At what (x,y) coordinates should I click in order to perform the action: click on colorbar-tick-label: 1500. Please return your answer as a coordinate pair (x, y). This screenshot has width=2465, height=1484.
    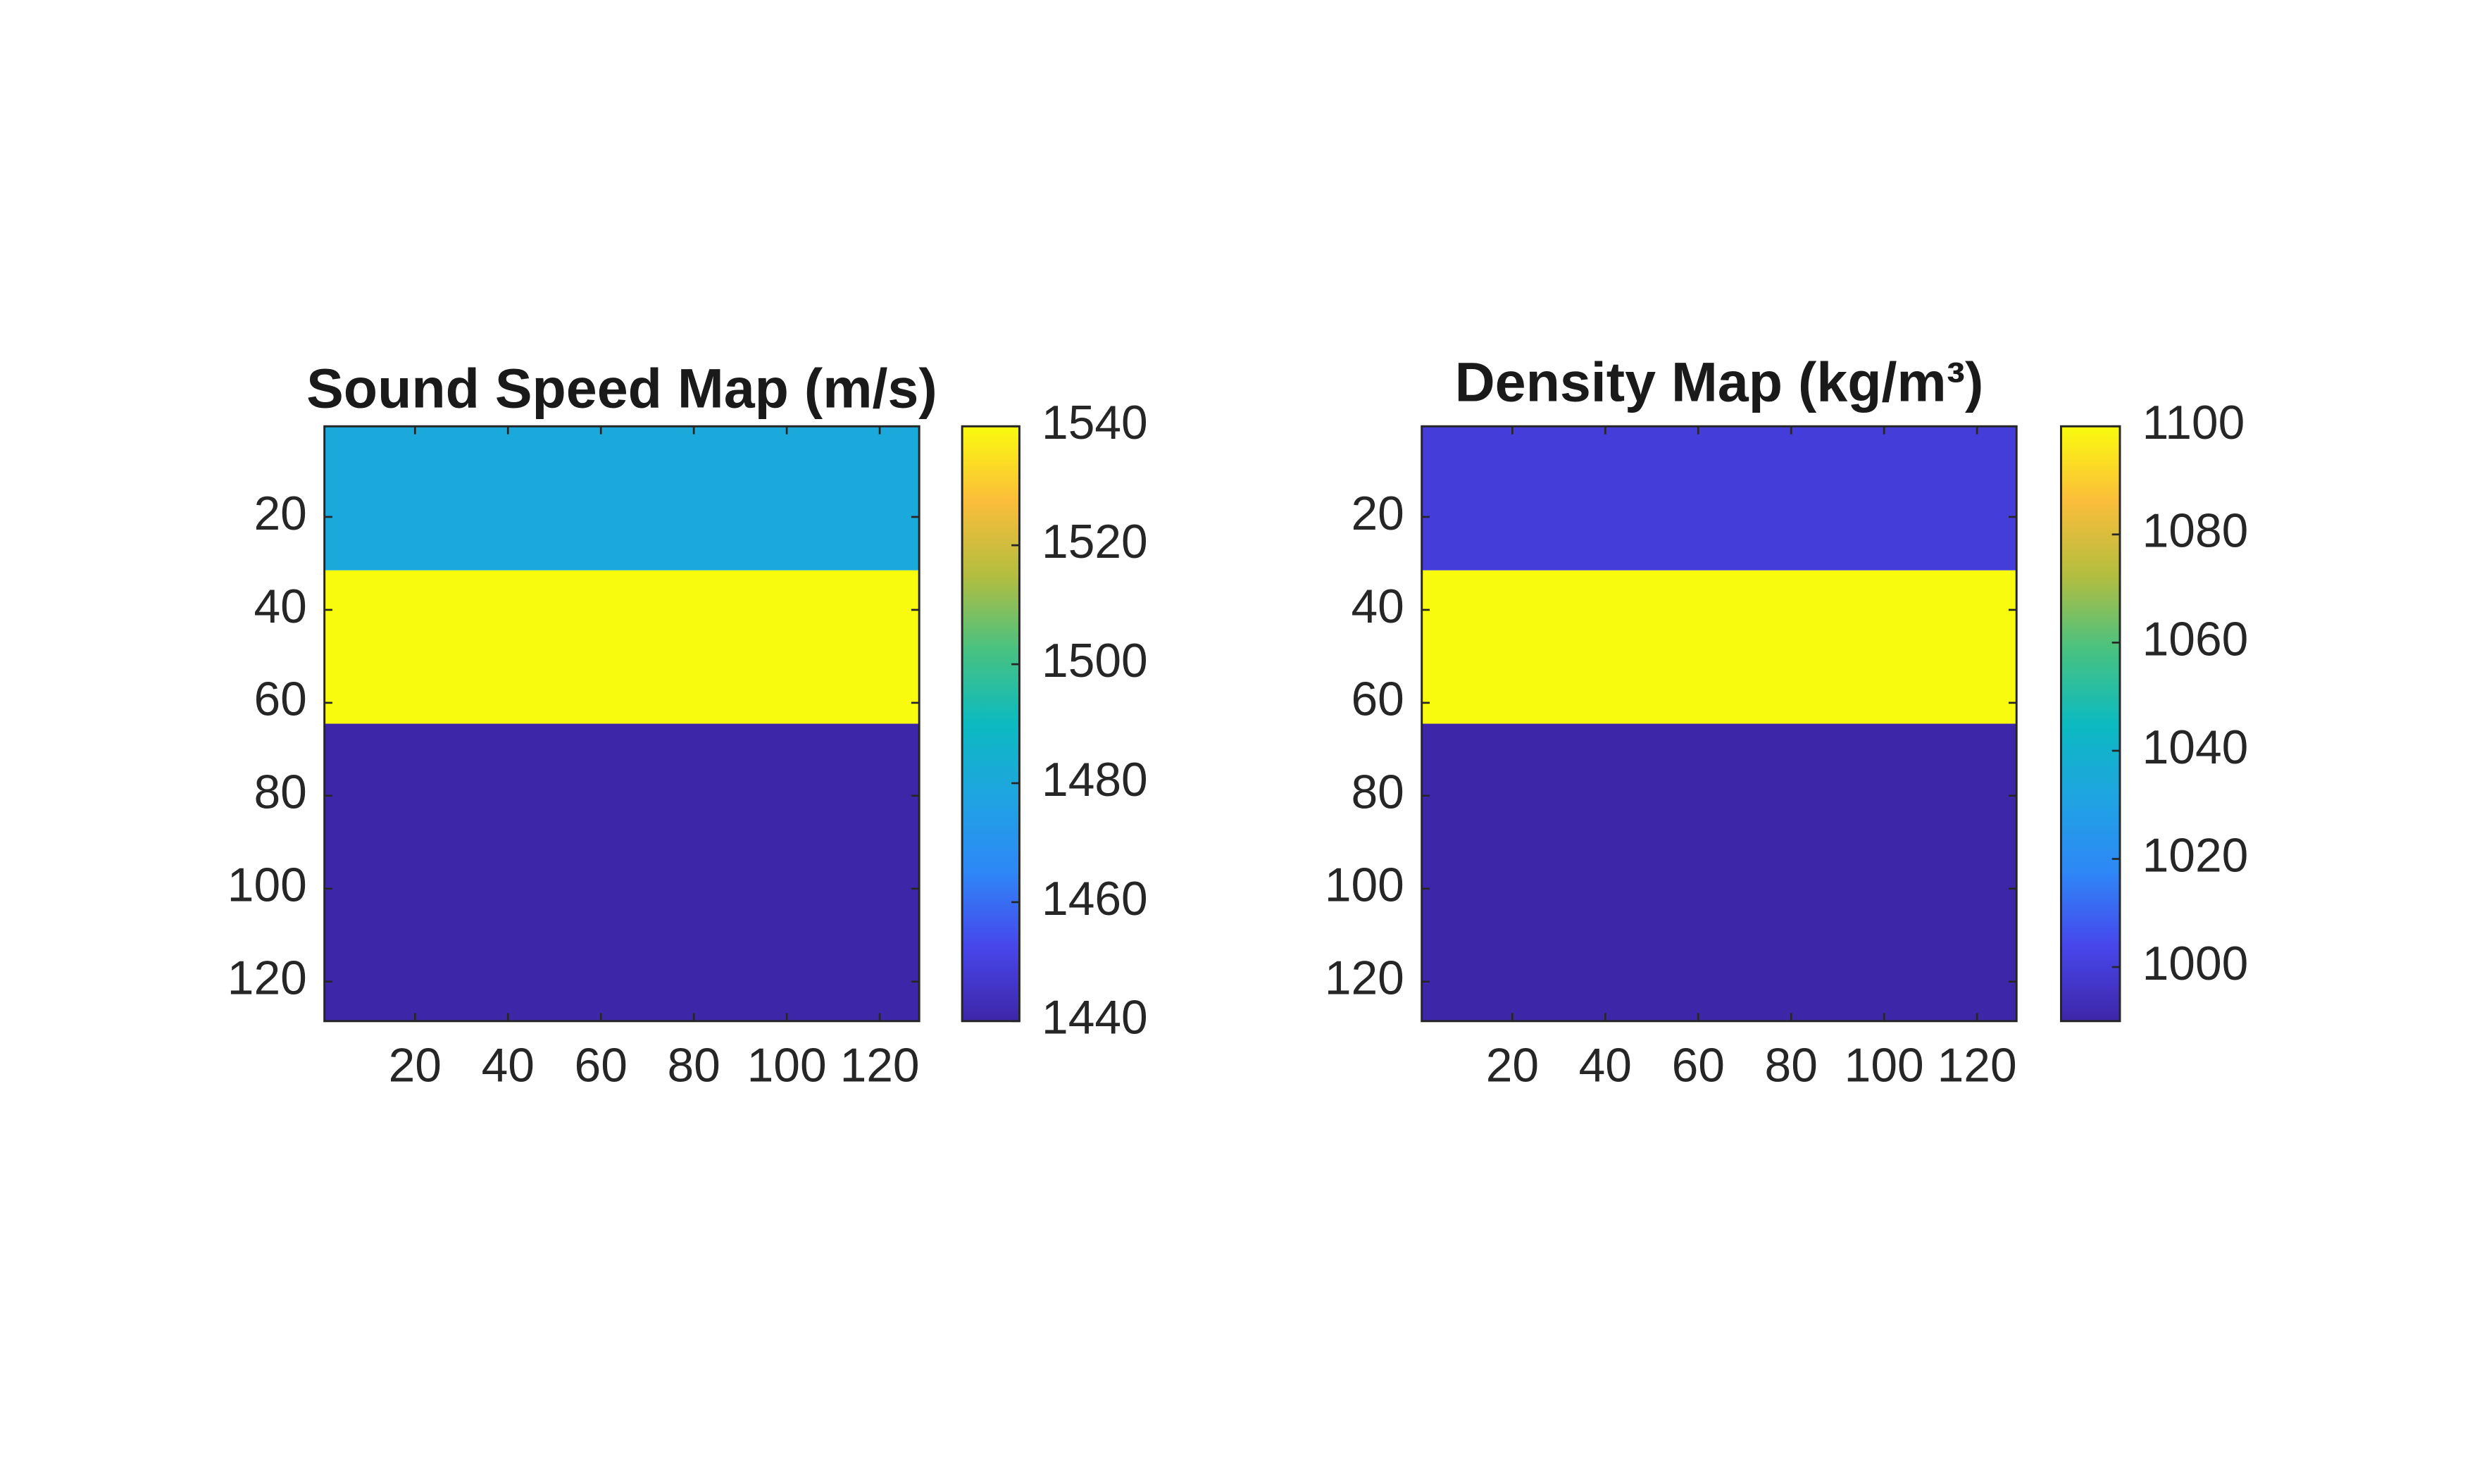
    Looking at the image, I should click on (1095, 661).